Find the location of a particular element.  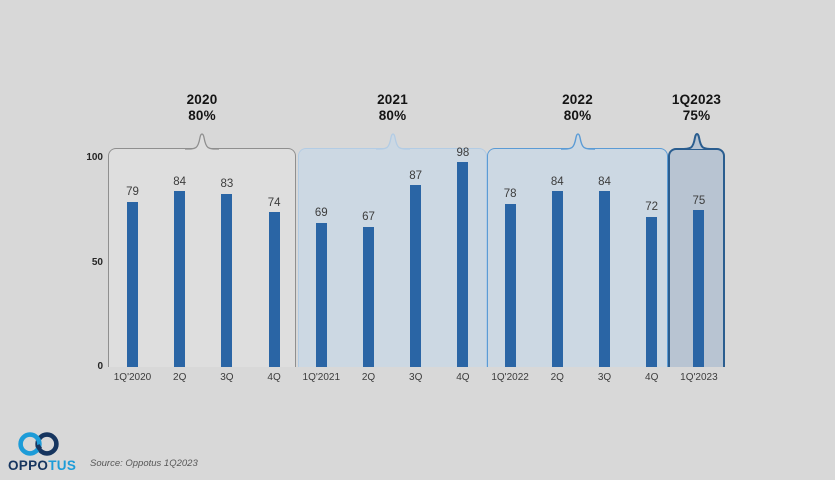

x-tick-label: 1Q'2023 is located at coordinates (699, 377).